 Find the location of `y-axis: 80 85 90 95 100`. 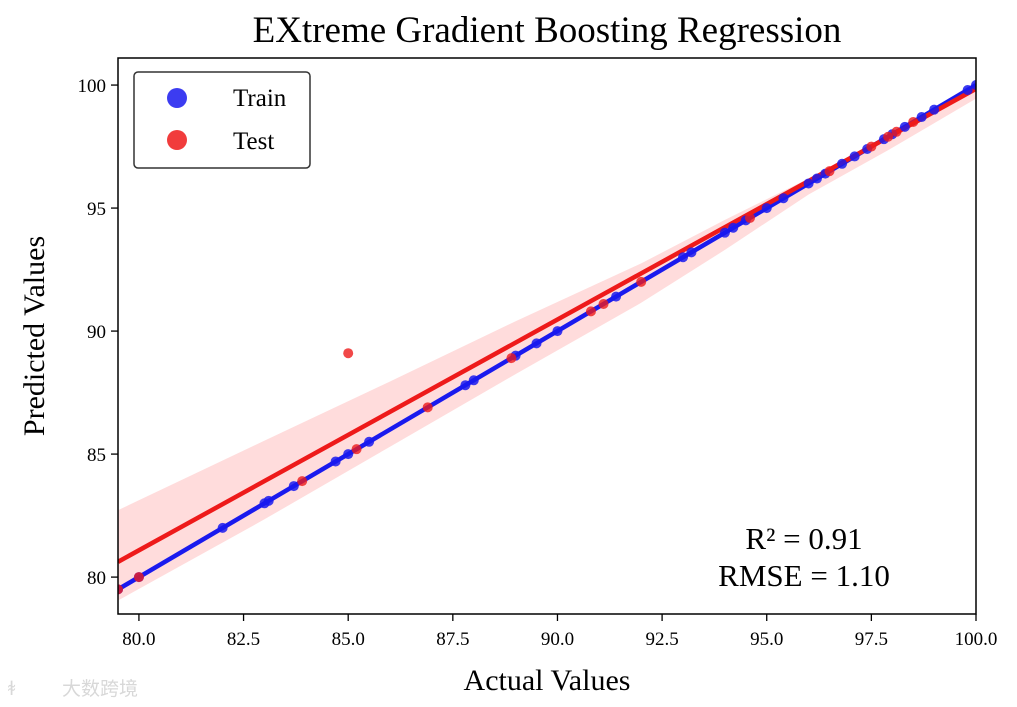

y-axis: 80 85 90 95 100 is located at coordinates (98, 332).